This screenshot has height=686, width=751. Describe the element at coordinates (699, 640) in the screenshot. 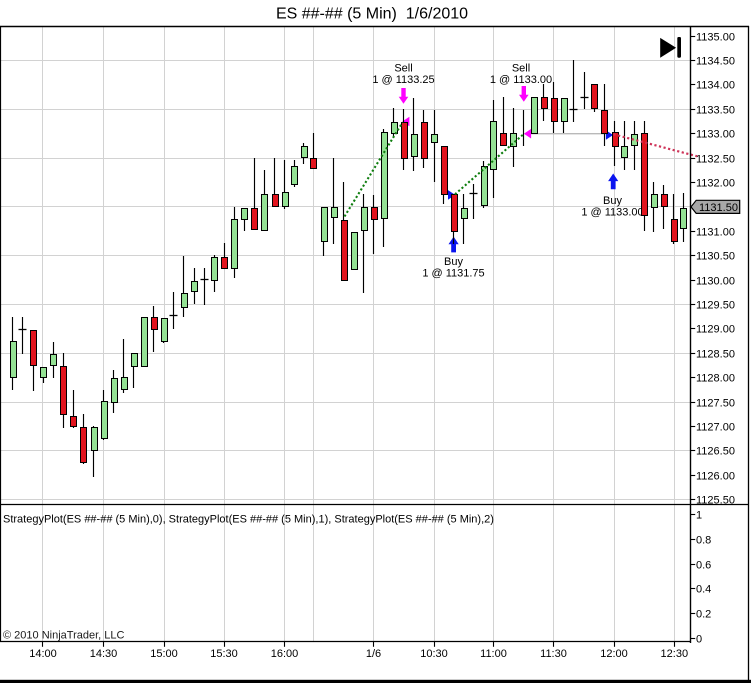

I see `svg-text: 0` at that location.